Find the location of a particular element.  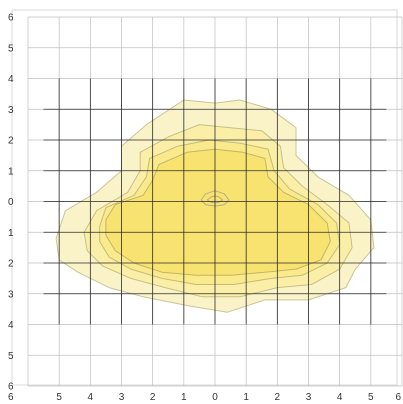

x-tick-label: 0 is located at coordinates (215, 397).